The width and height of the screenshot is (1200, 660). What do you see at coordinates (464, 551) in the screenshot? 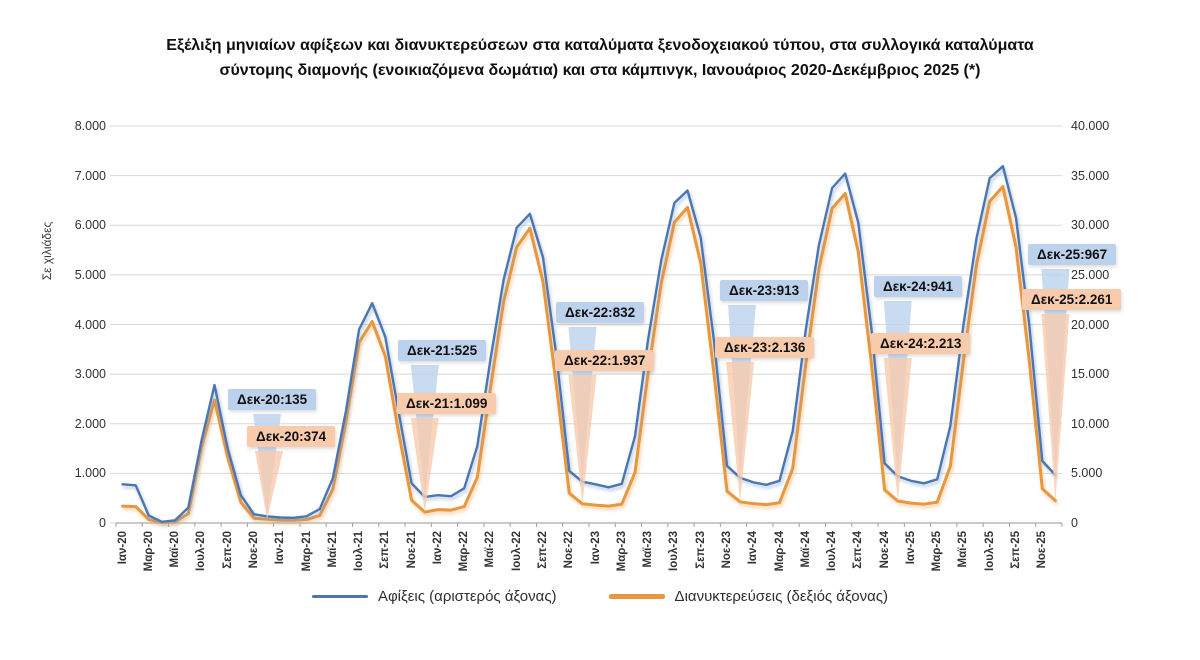
I see `x-tick-label: Μαρ-22` at bounding box center [464, 551].